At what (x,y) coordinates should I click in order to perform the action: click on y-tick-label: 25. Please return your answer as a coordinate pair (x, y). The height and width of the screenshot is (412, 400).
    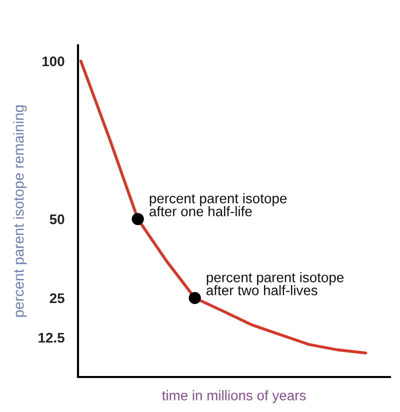
    Looking at the image, I should click on (57, 298).